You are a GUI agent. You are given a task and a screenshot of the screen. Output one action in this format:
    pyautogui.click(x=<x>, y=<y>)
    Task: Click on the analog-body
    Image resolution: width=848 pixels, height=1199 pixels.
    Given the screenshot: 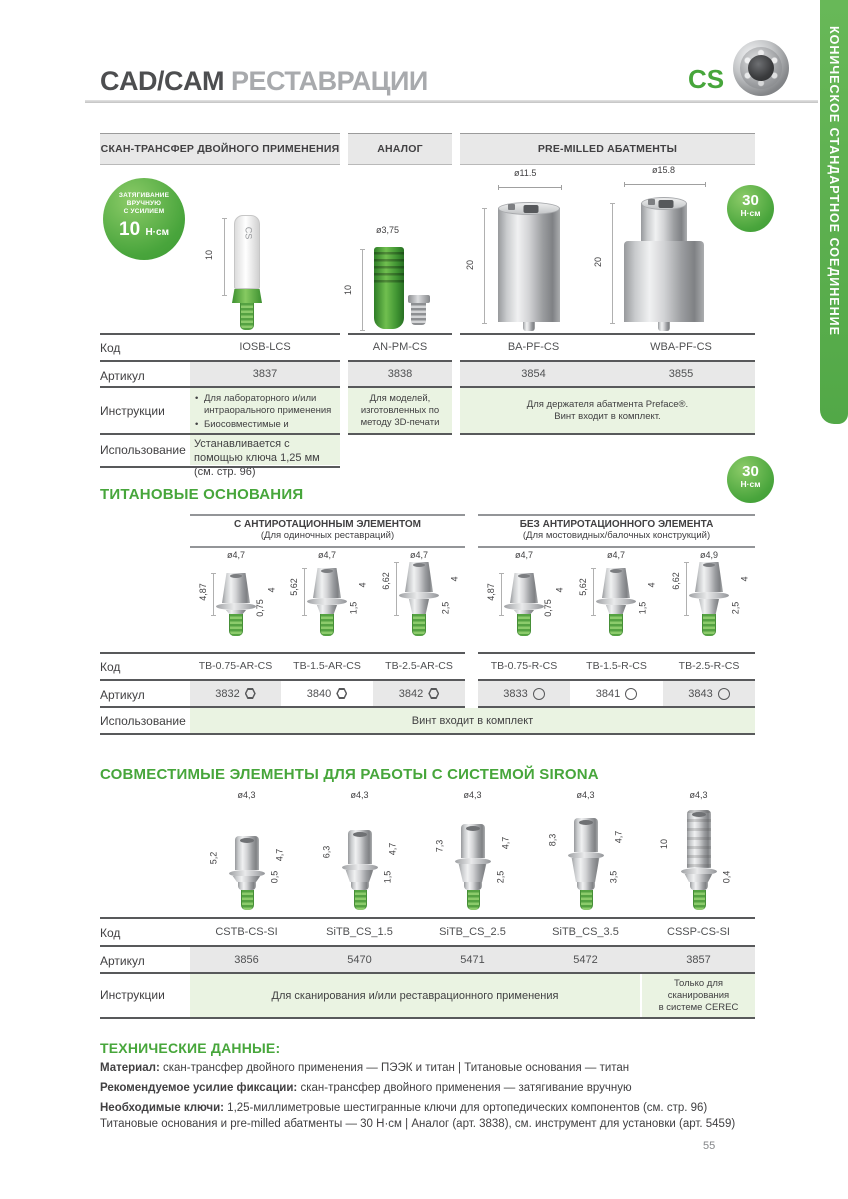 What is the action you would take?
    pyautogui.click(x=389, y=288)
    